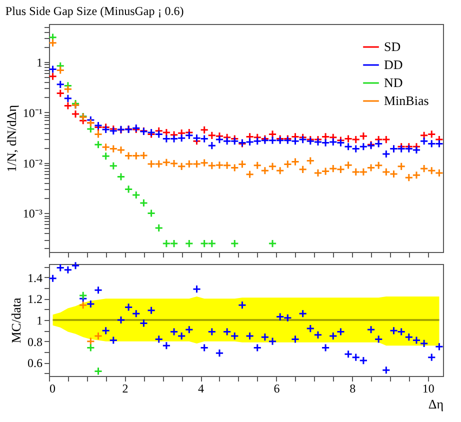 Image resolution: width=461 pixels, height=422 pixels. I want to click on x-axis-title: Δη, so click(436, 404).